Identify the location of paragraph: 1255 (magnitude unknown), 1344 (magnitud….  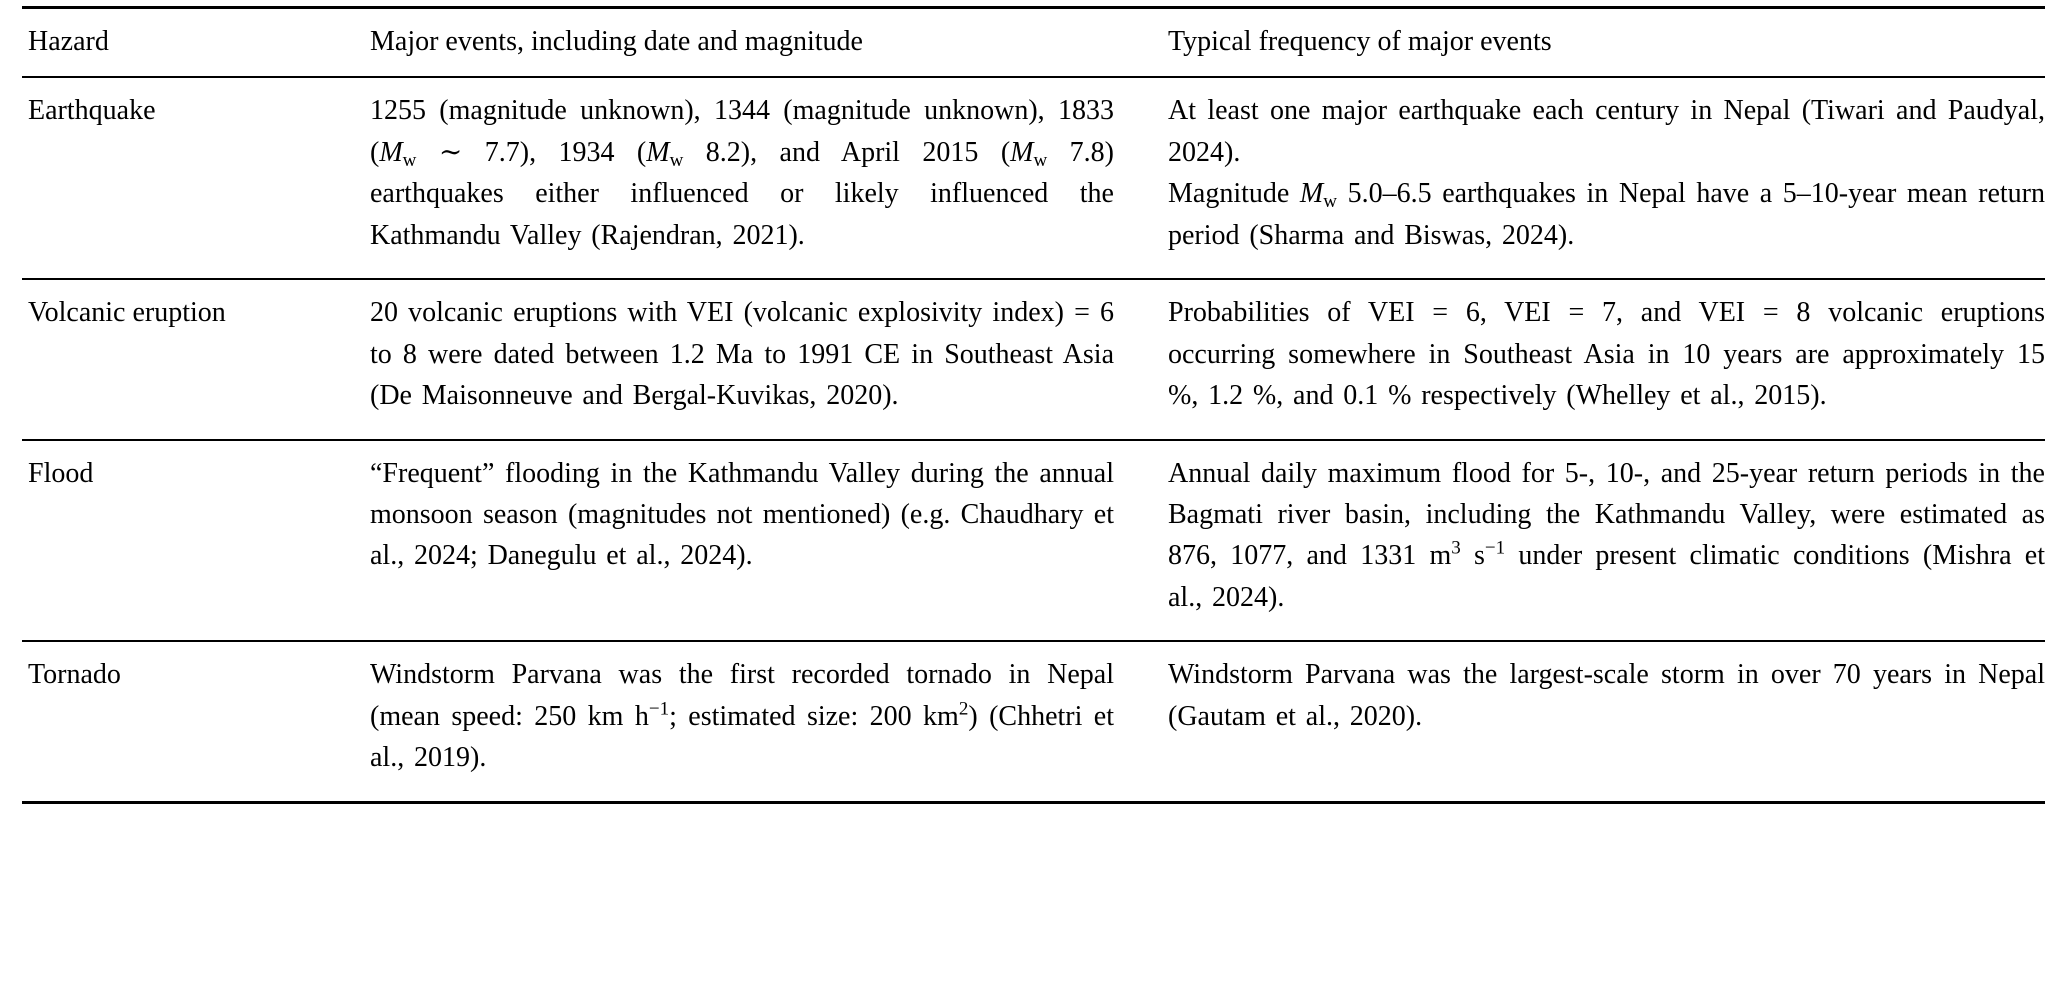
(742, 173).